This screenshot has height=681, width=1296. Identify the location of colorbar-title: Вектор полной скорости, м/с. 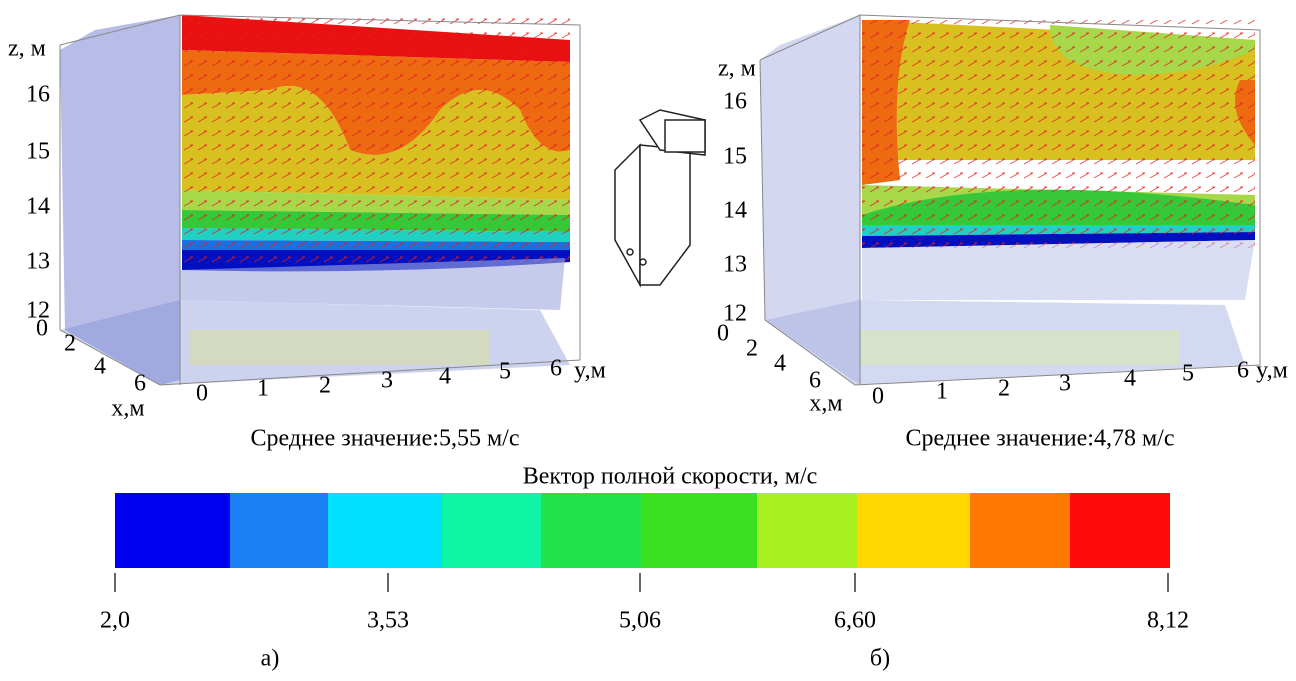
(670, 477).